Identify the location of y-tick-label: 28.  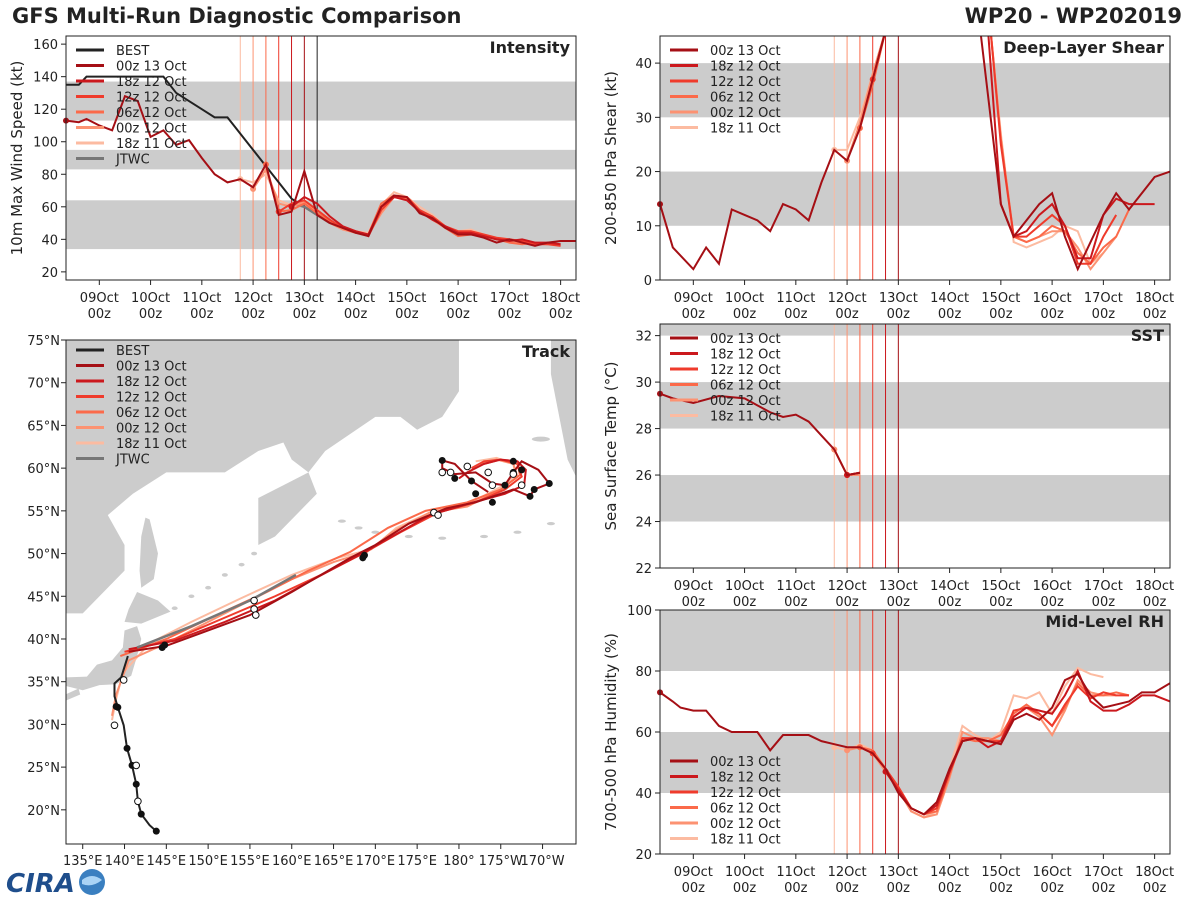
(643, 430).